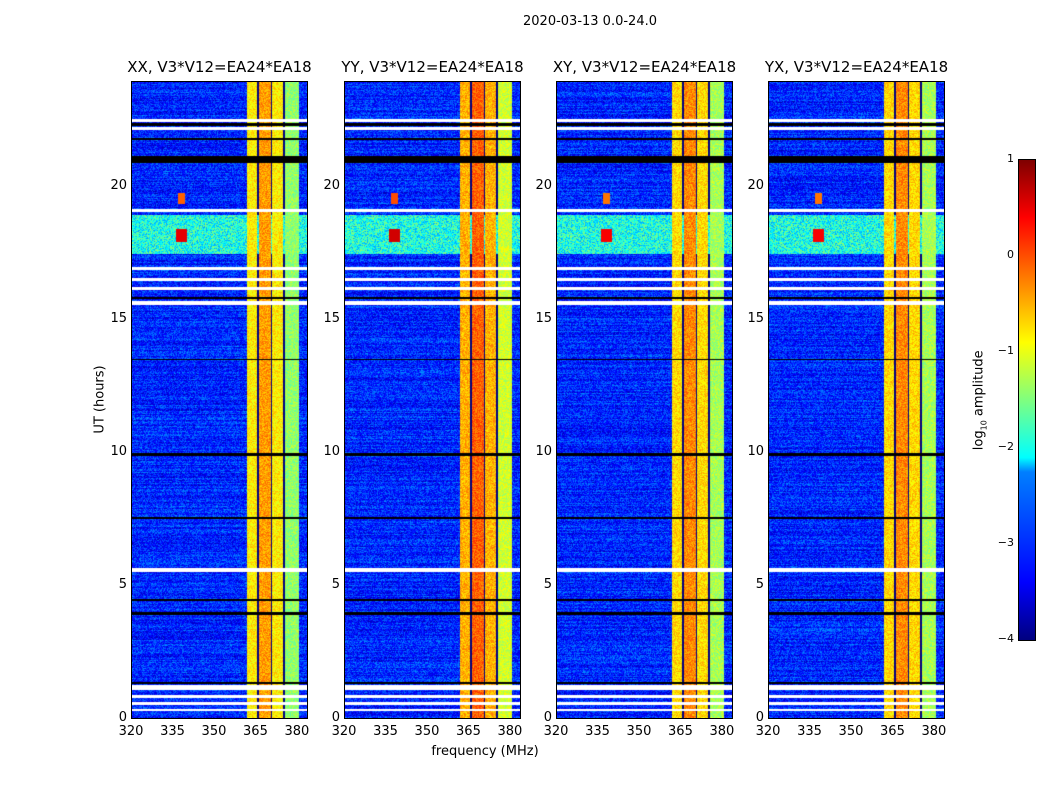  I want to click on y-axis-label: UT (hours), so click(100, 399).